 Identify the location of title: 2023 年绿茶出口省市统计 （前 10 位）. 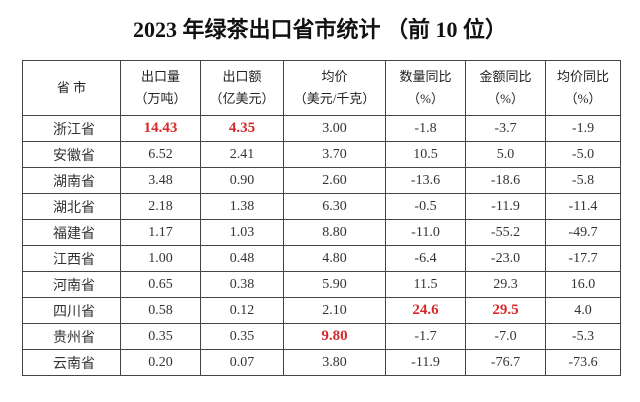
(319, 29).